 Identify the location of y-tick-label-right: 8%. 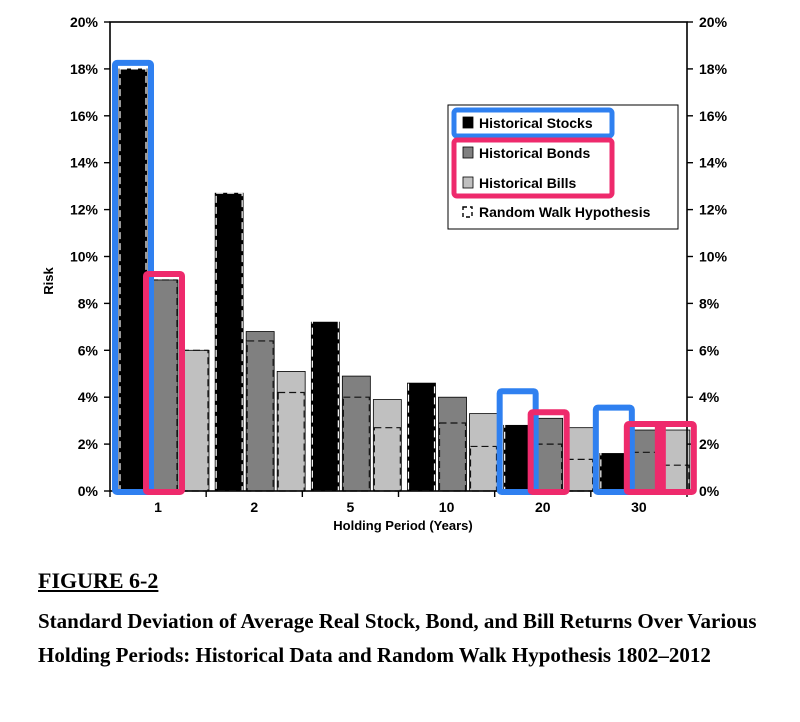
(709, 303).